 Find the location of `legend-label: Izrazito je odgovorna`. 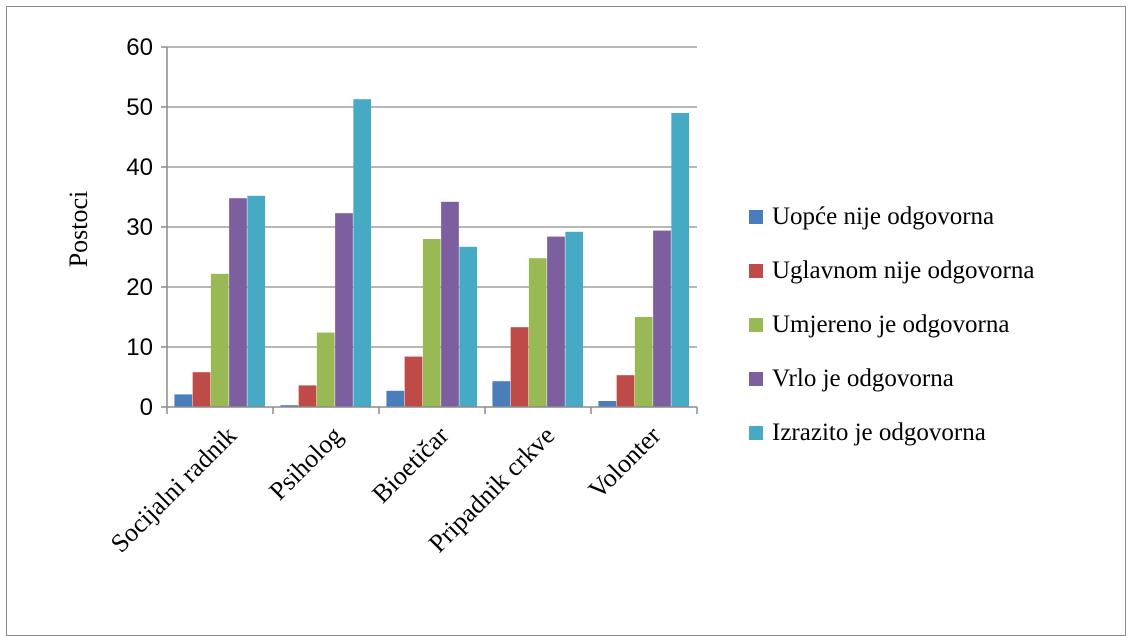

legend-label: Izrazito je odgovorna is located at coordinates (879, 432).